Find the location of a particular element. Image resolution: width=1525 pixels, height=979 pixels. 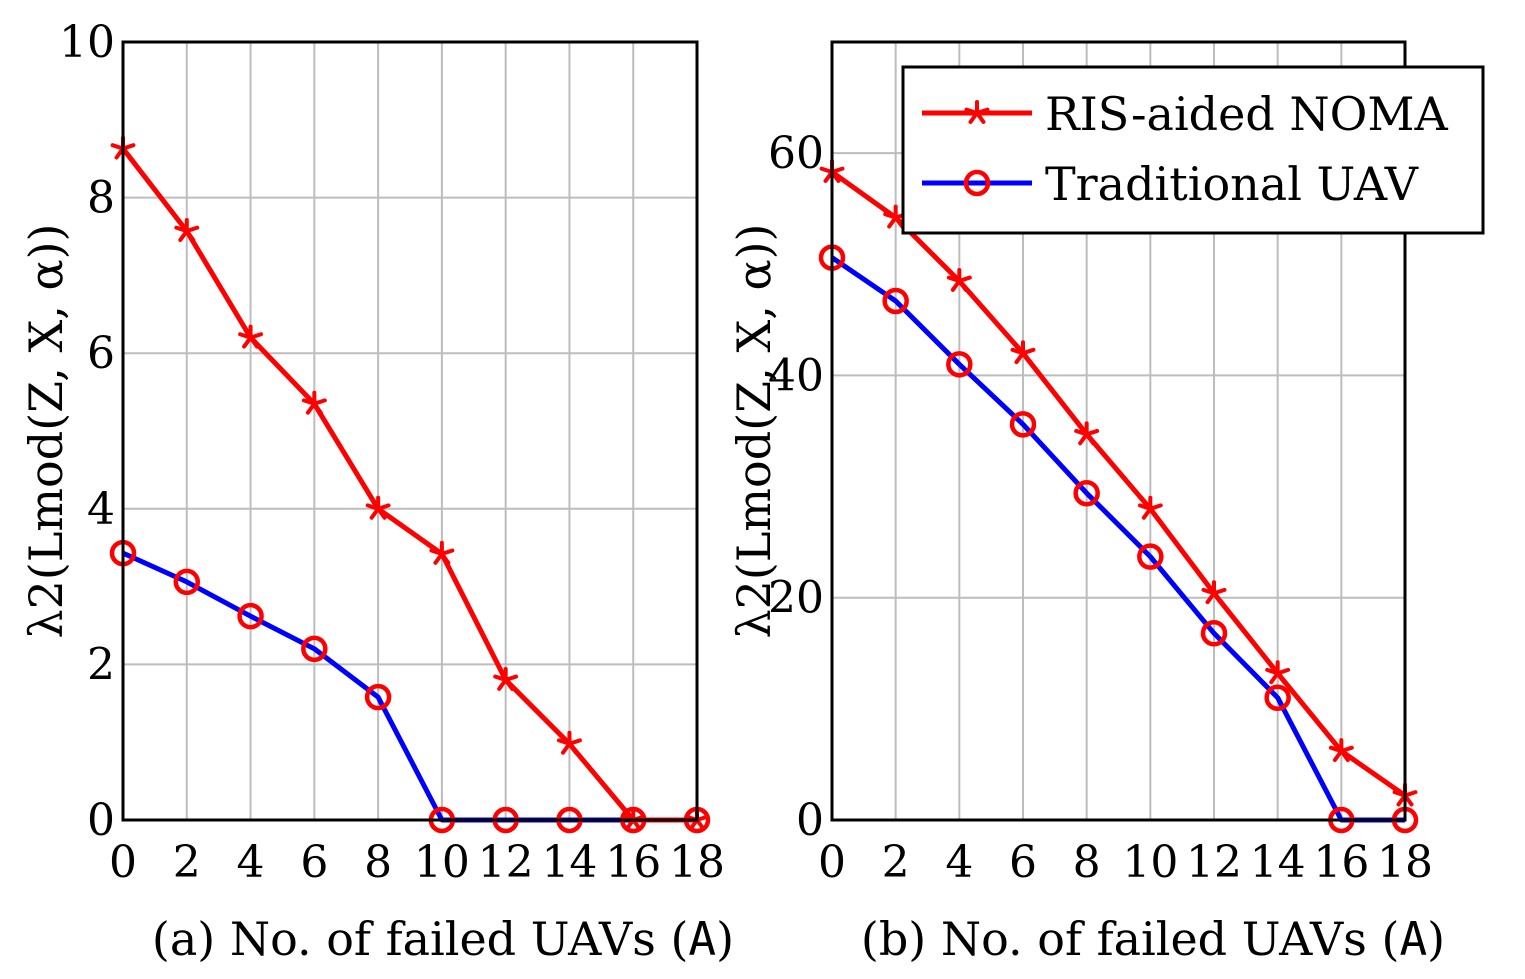

y-tick-label: 2 is located at coordinates (101, 664).